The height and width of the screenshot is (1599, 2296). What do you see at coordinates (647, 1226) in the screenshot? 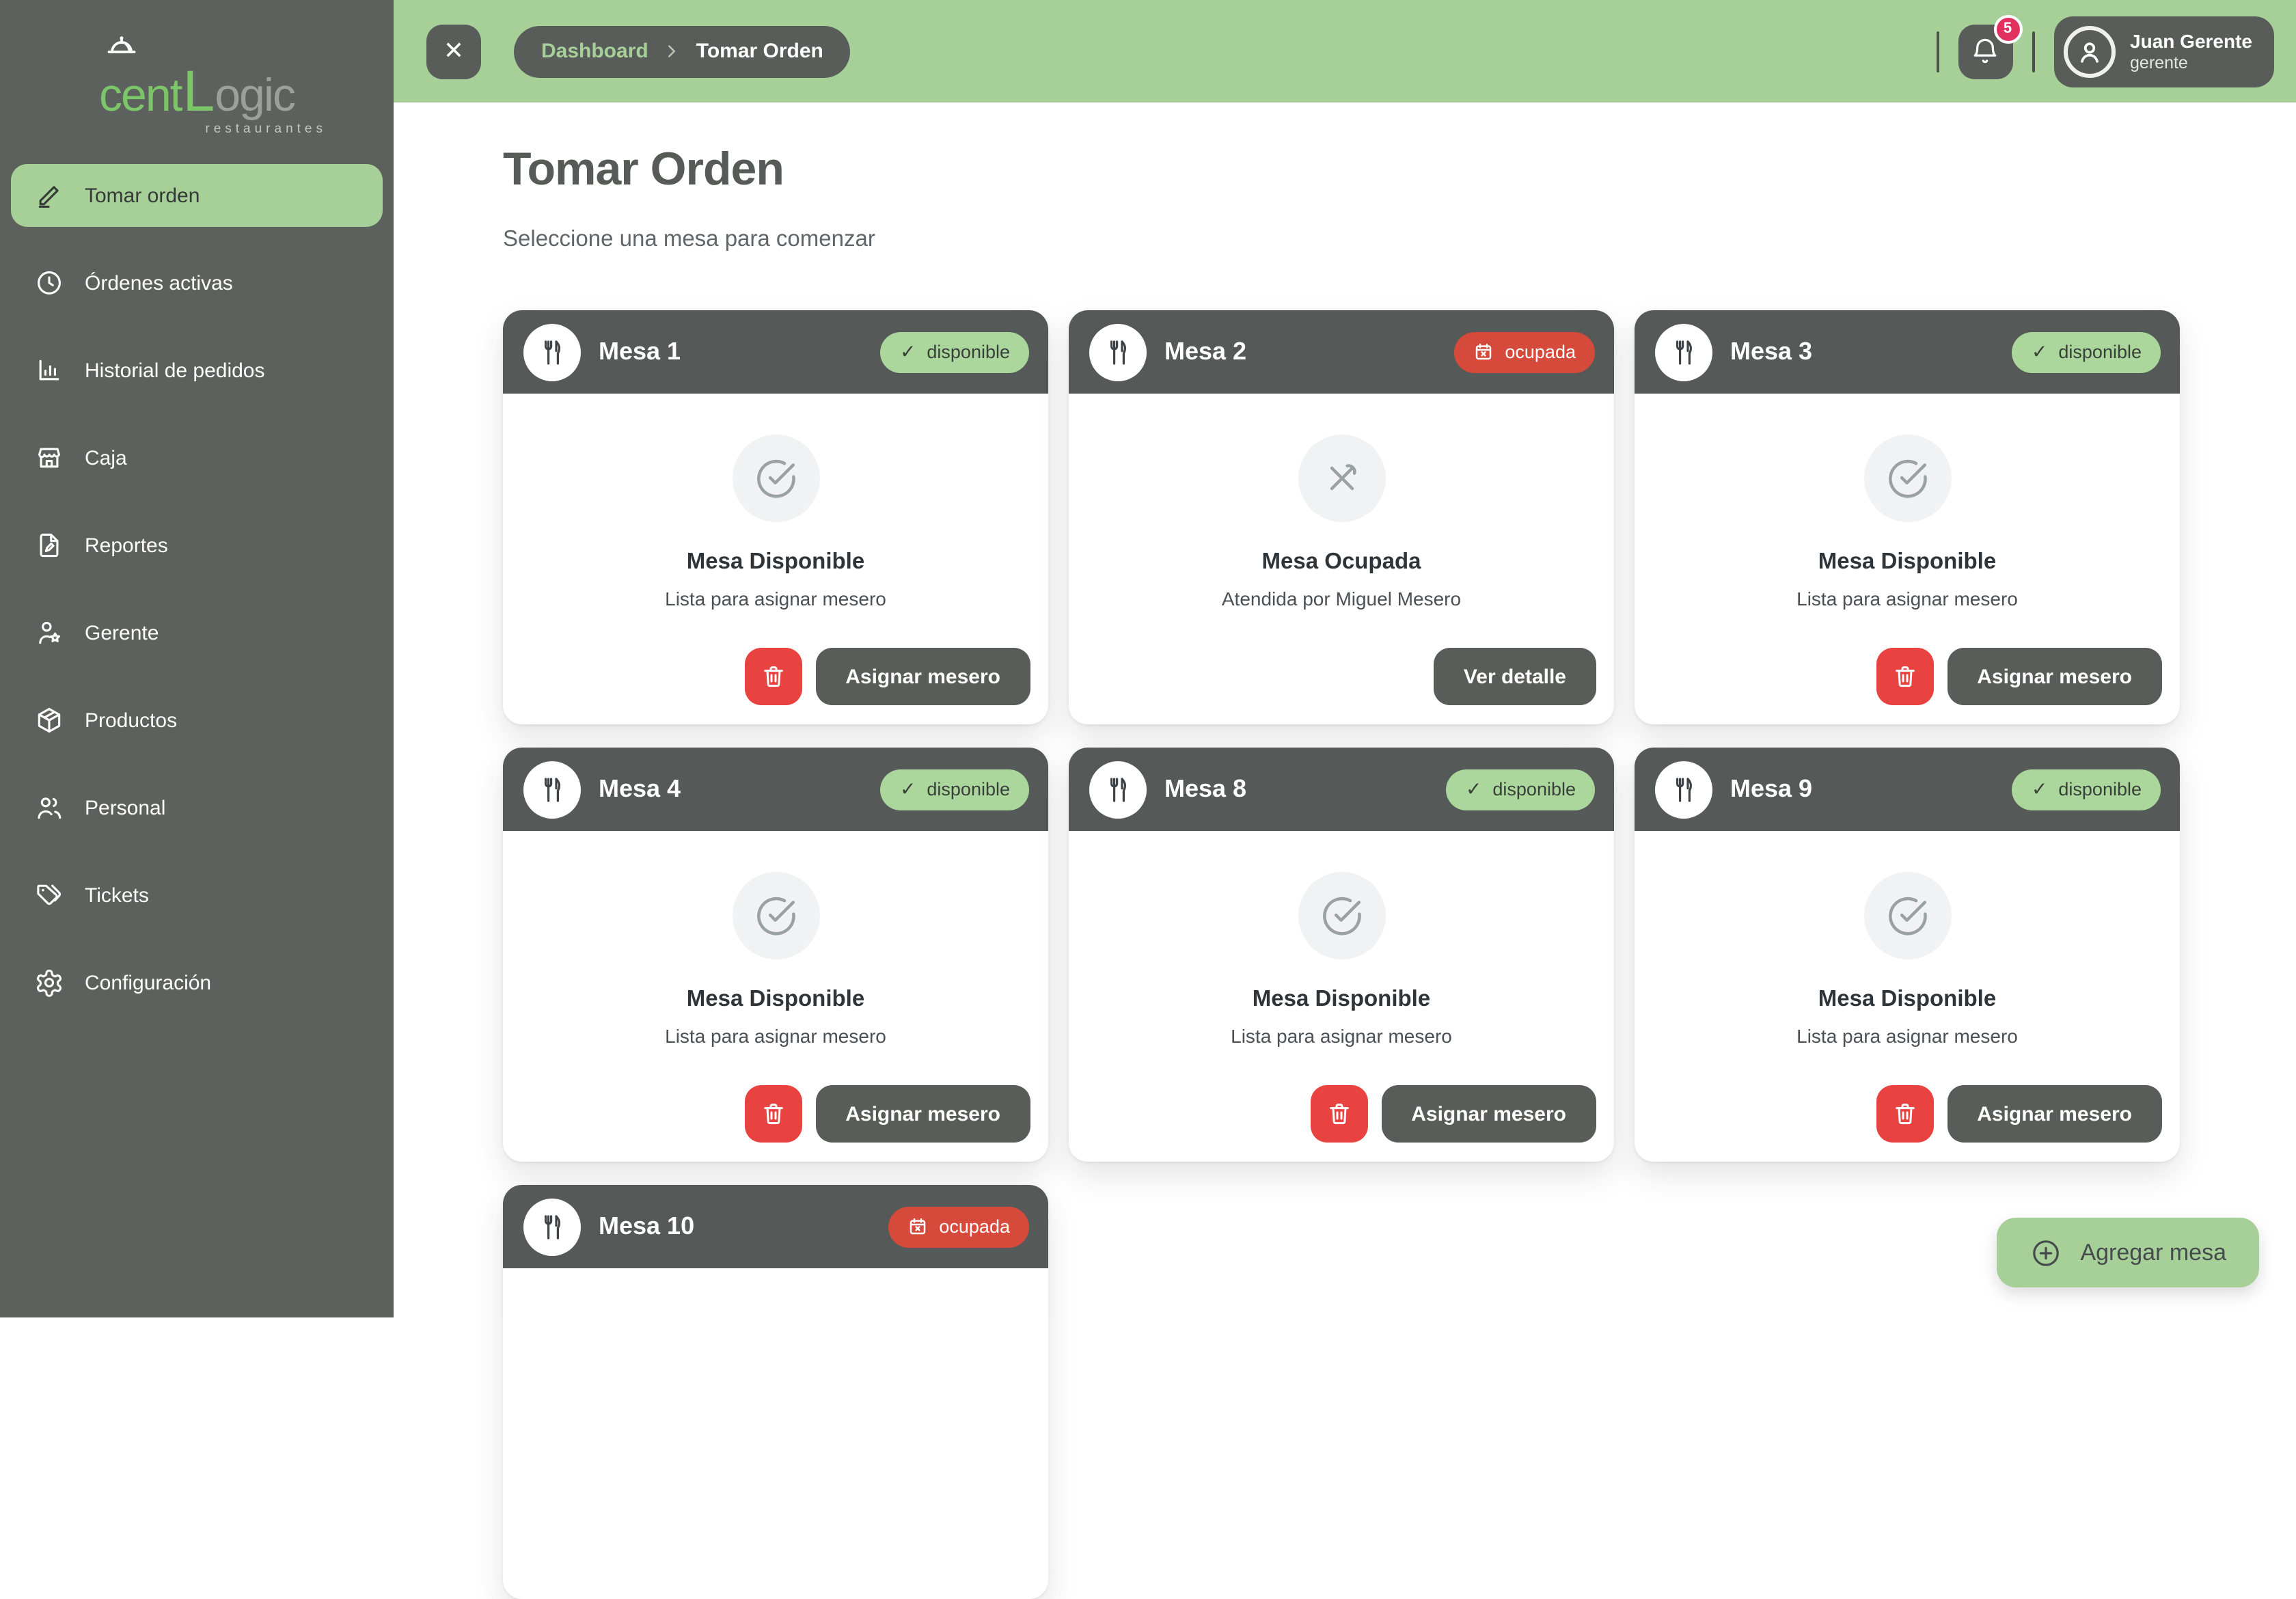
I see `table-name: Mesa 10` at bounding box center [647, 1226].